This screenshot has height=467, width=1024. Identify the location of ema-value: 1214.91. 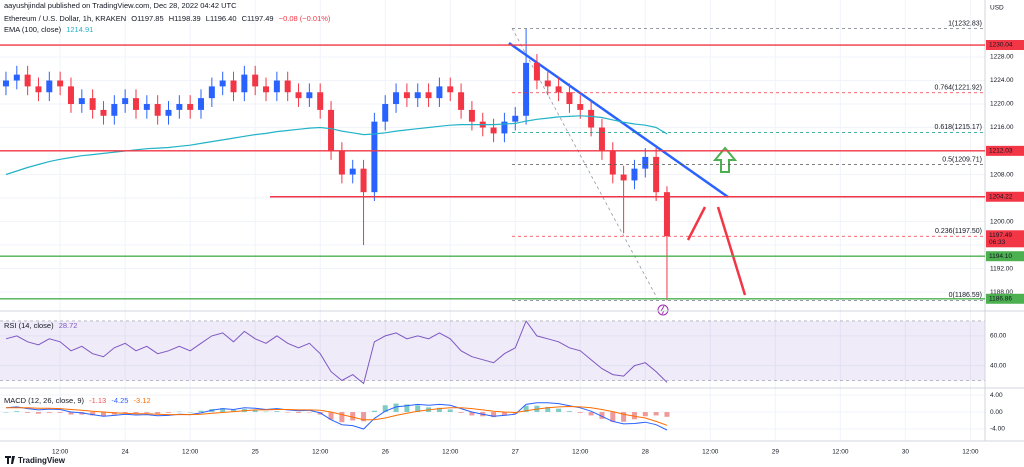
(79, 29).